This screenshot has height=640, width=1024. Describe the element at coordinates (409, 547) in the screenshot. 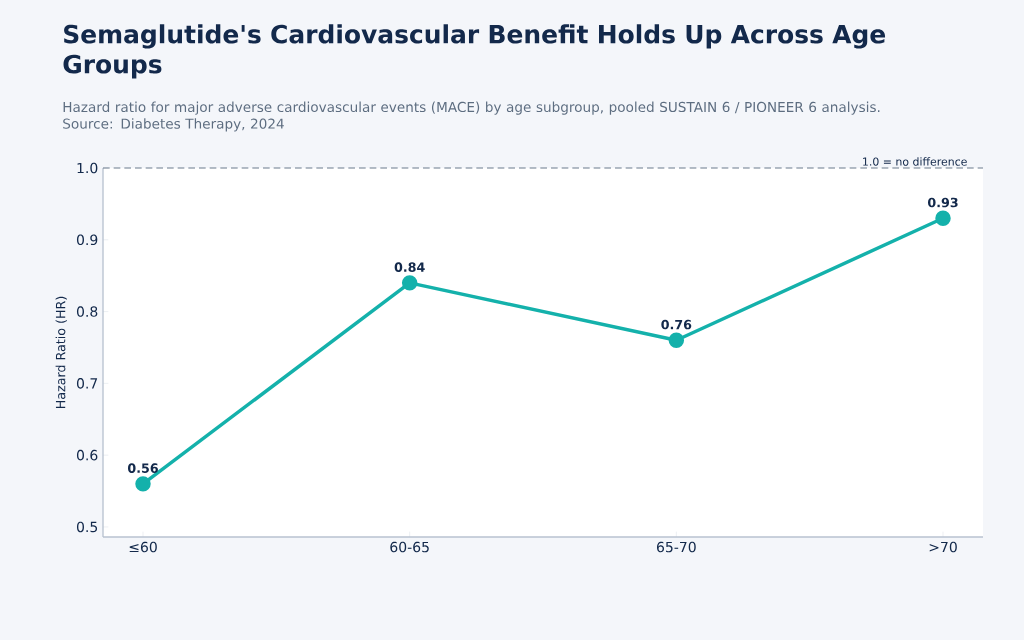

I see `x-tick-label: 60-65` at that location.